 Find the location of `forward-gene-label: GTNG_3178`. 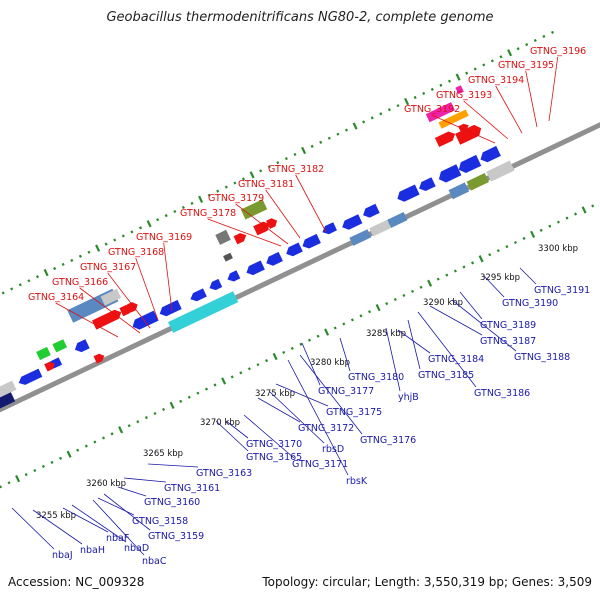

forward-gene-label: GTNG_3178 is located at coordinates (208, 213).